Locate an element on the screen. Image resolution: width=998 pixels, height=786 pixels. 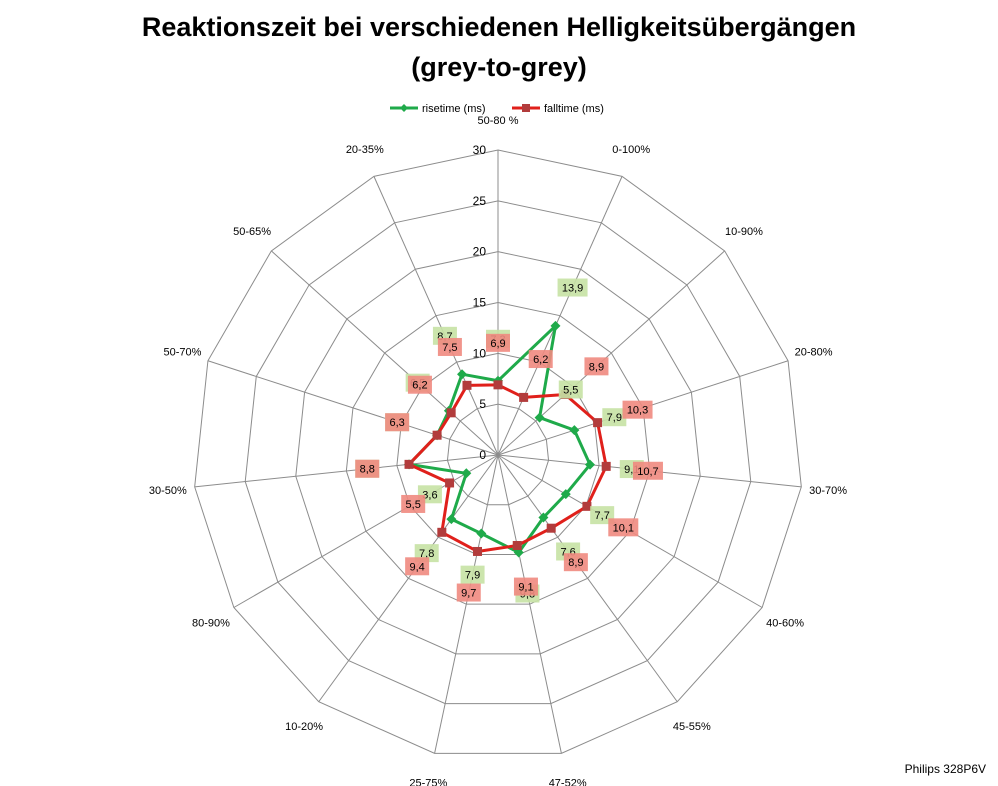
data-label: 9,1 is located at coordinates (525, 588).